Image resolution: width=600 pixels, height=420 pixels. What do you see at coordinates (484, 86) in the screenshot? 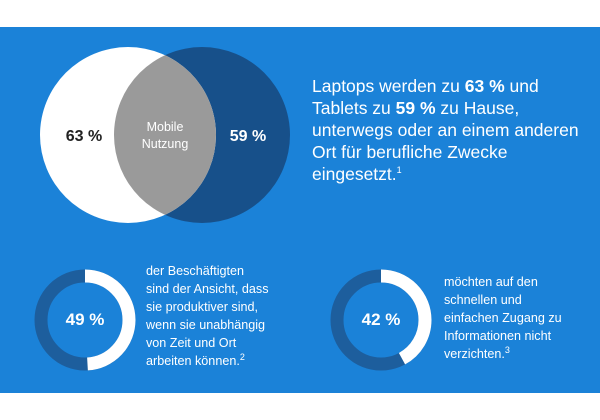
I see `headline-value-laptops: 63 %` at bounding box center [484, 86].